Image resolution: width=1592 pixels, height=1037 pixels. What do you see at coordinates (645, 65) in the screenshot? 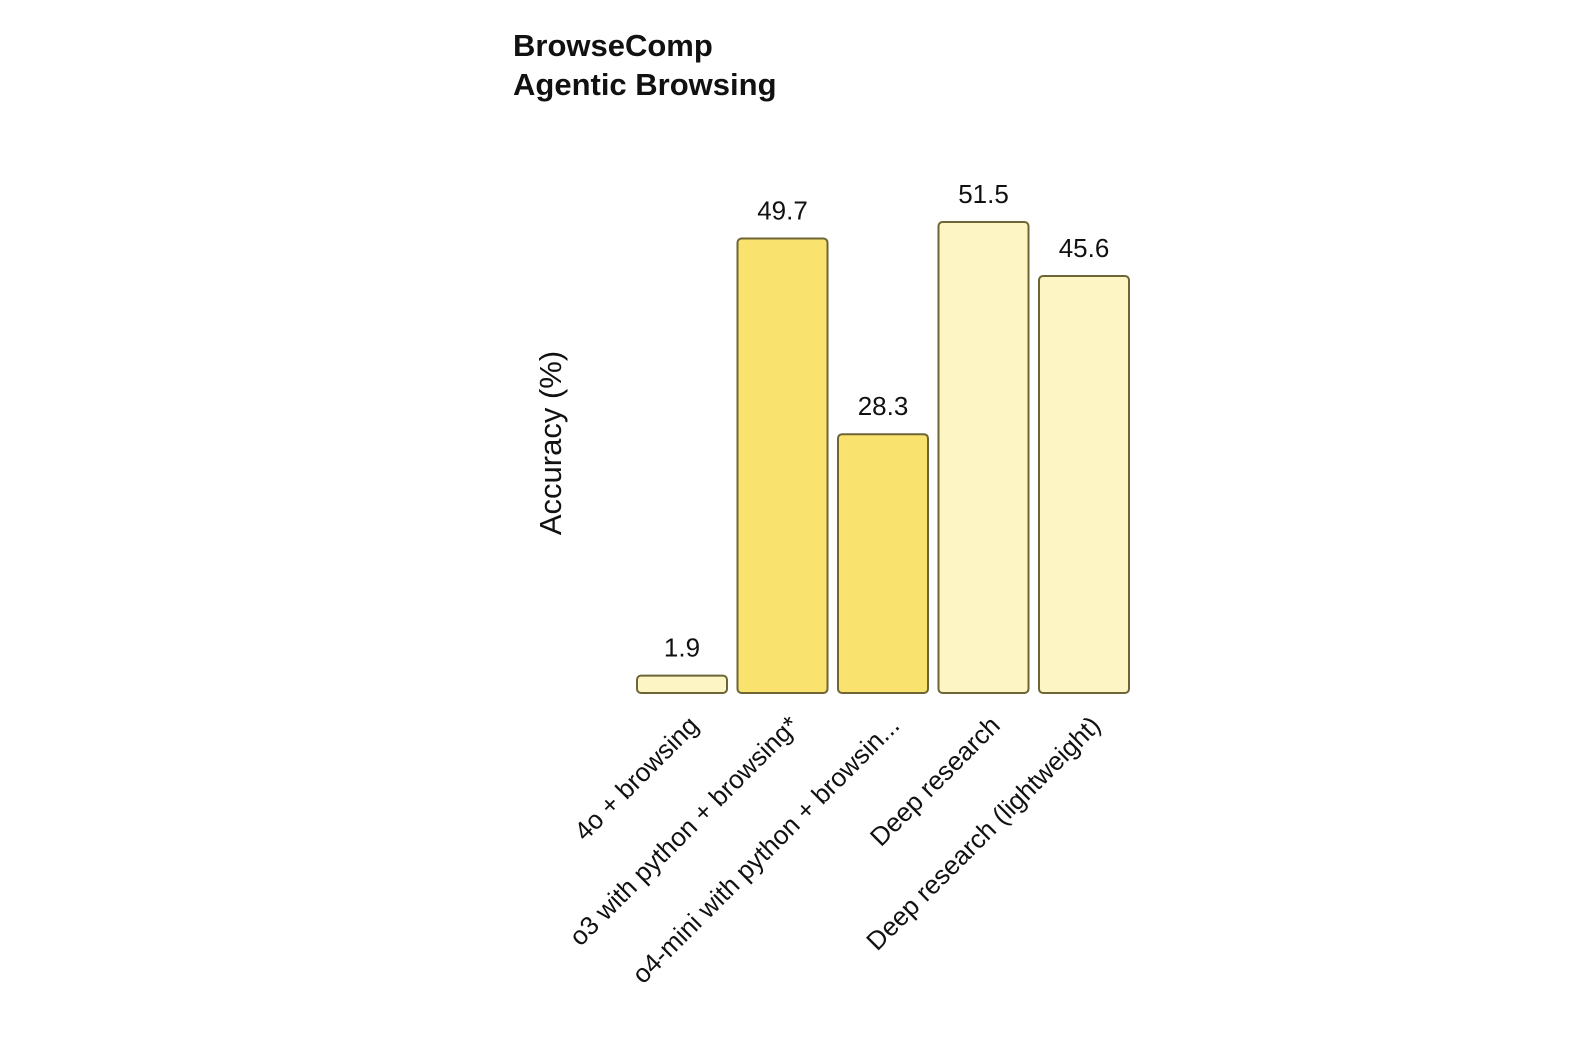
I see `chart-title-block: BrowseComp Agentic Browsing` at bounding box center [645, 65].